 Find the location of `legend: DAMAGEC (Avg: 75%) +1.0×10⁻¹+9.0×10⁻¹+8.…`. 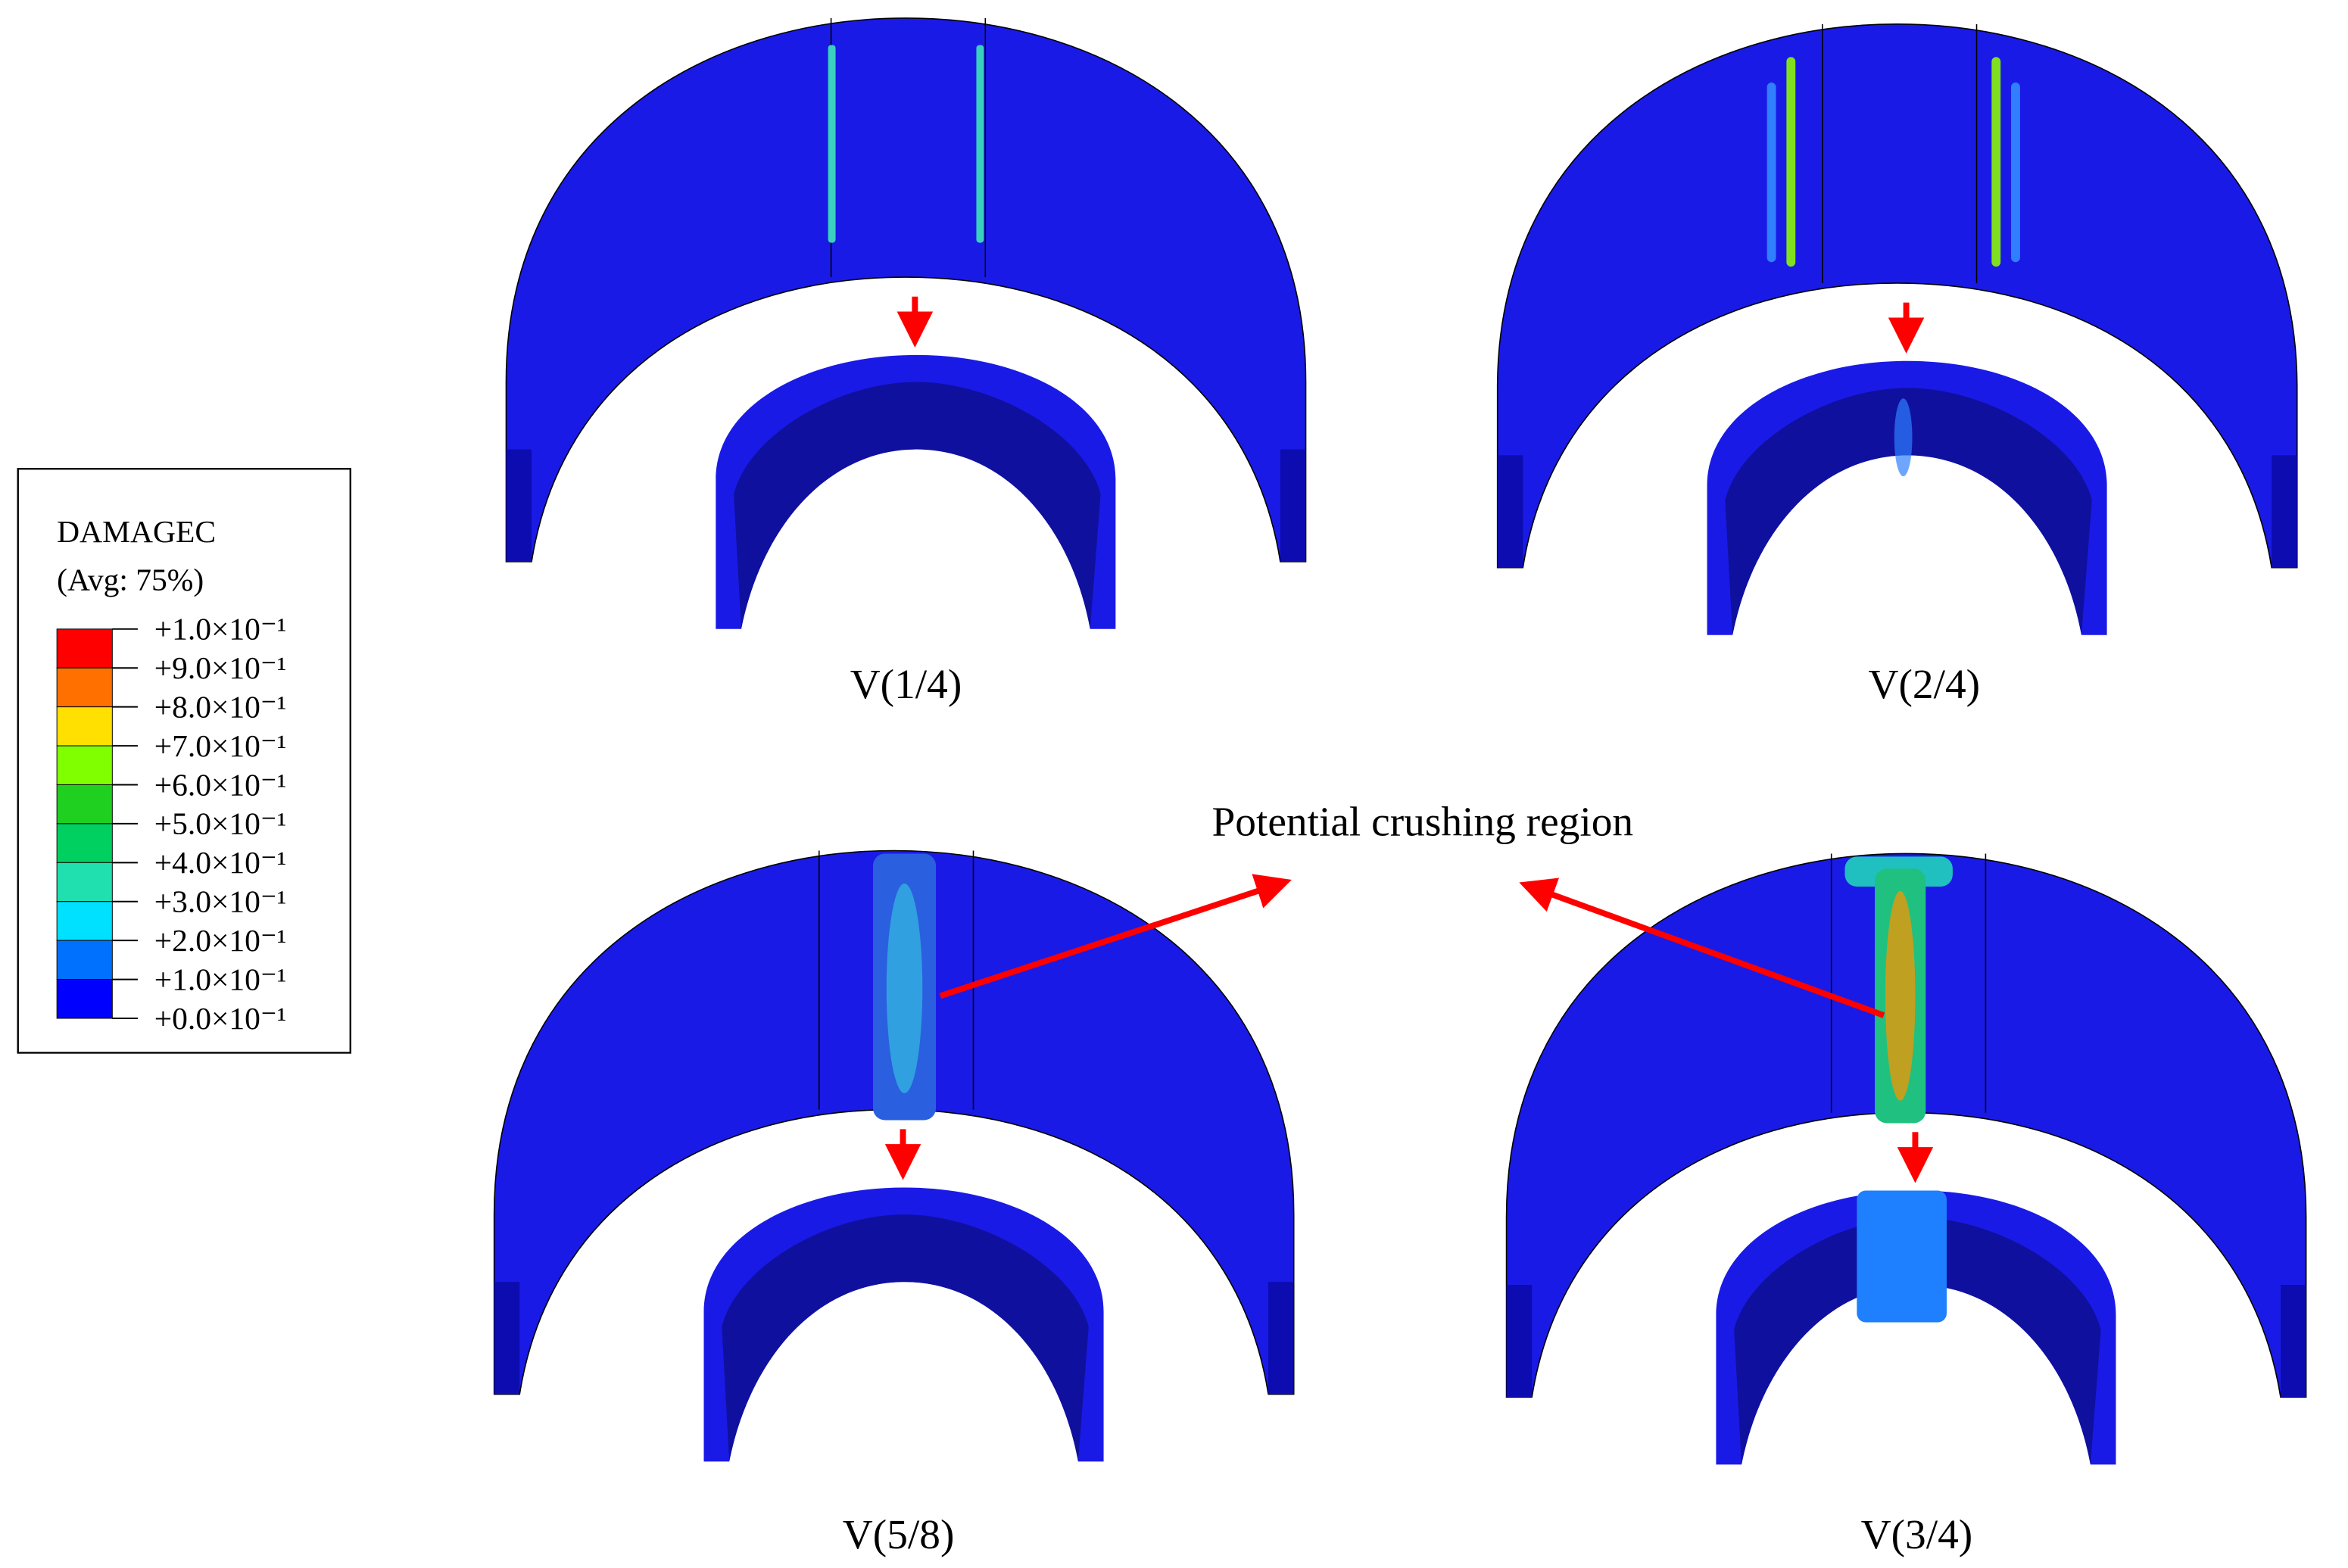

legend: DAMAGEC (Avg: 75%) +1.0×10⁻¹+9.0×10⁻¹+8.… is located at coordinates (184, 761).